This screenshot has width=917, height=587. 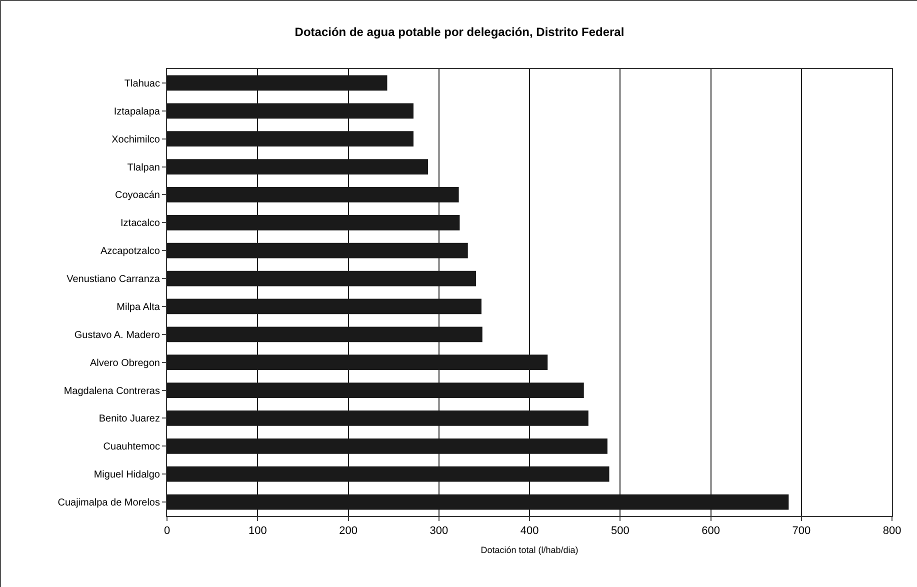 I want to click on x-tick-label: 800, so click(x=892, y=531).